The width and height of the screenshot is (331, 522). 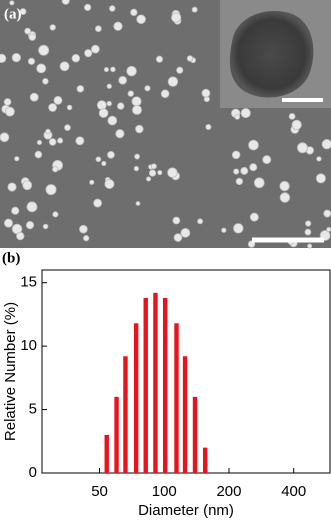 I want to click on x-tick-label: 200, so click(x=228, y=491).